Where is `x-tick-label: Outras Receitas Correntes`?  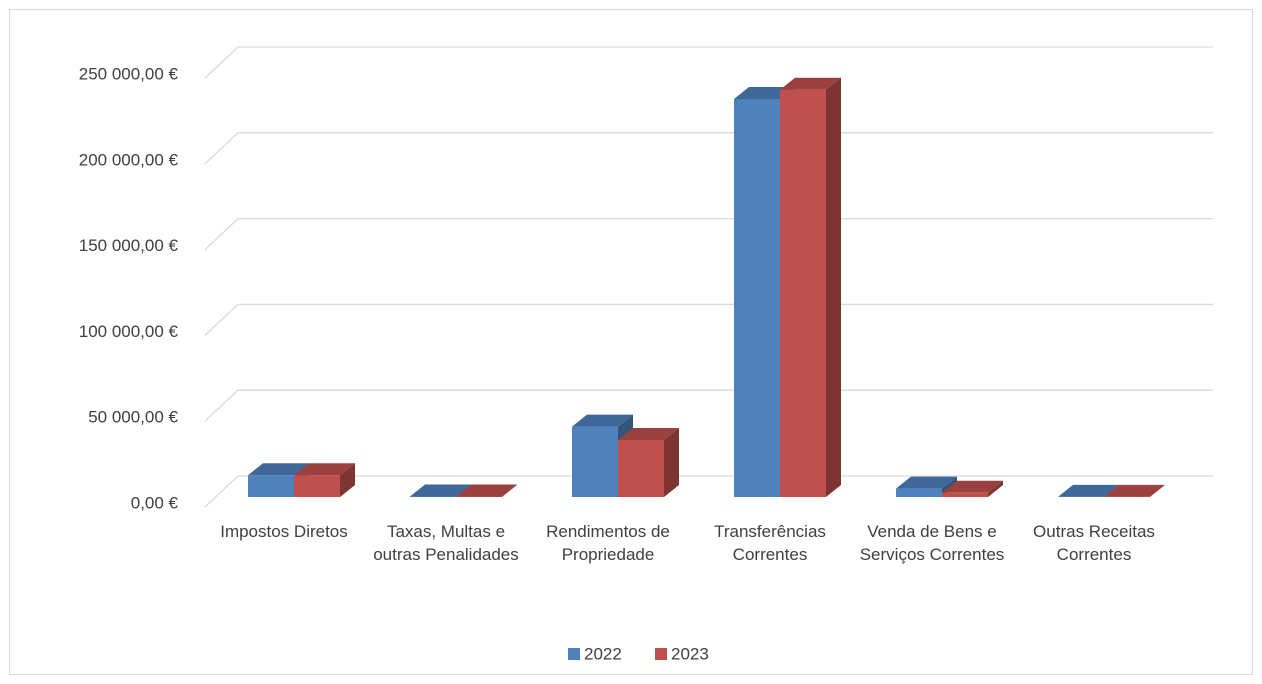
x-tick-label: Outras Receitas Correntes is located at coordinates (1094, 543).